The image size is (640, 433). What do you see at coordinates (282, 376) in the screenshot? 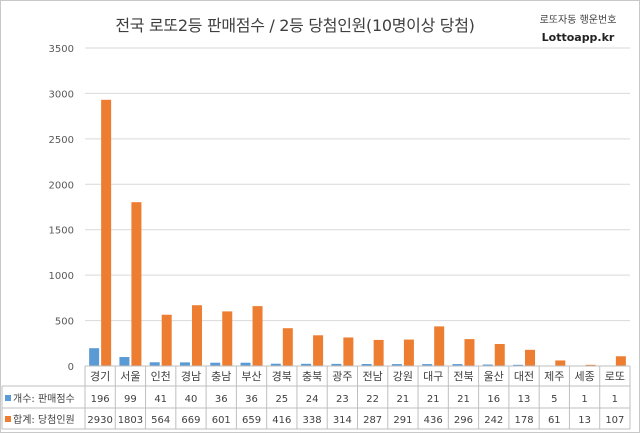
I see `category-label: 경북` at bounding box center [282, 376].